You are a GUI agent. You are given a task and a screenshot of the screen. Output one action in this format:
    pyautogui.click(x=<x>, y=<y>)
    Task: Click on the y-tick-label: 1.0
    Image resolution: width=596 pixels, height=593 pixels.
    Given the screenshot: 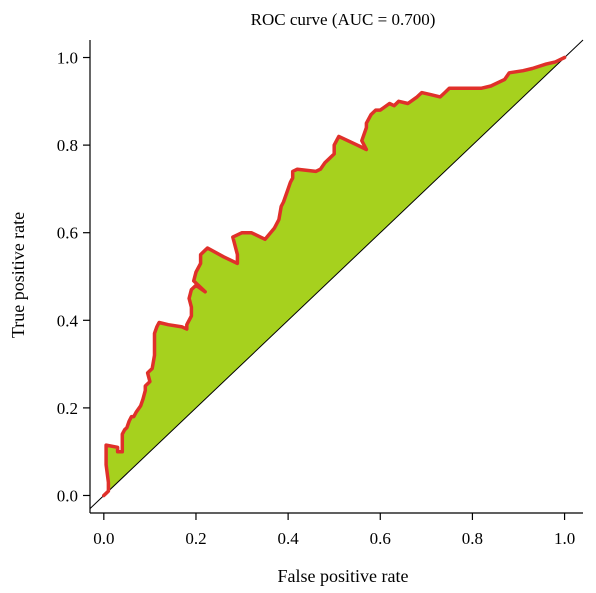 What is the action you would take?
    pyautogui.click(x=67, y=58)
    